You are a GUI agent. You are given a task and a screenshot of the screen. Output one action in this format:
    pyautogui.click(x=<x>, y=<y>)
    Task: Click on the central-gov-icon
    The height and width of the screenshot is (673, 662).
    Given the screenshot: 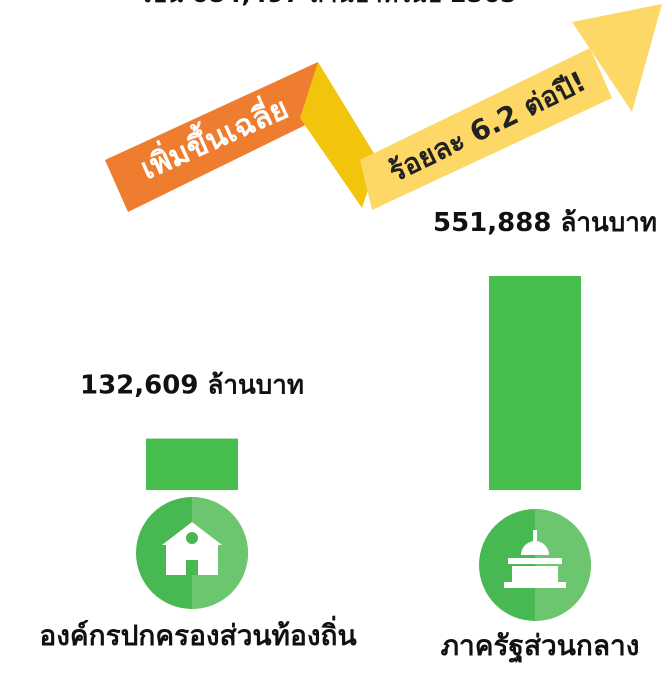 What is the action you would take?
    pyautogui.click(x=535, y=565)
    